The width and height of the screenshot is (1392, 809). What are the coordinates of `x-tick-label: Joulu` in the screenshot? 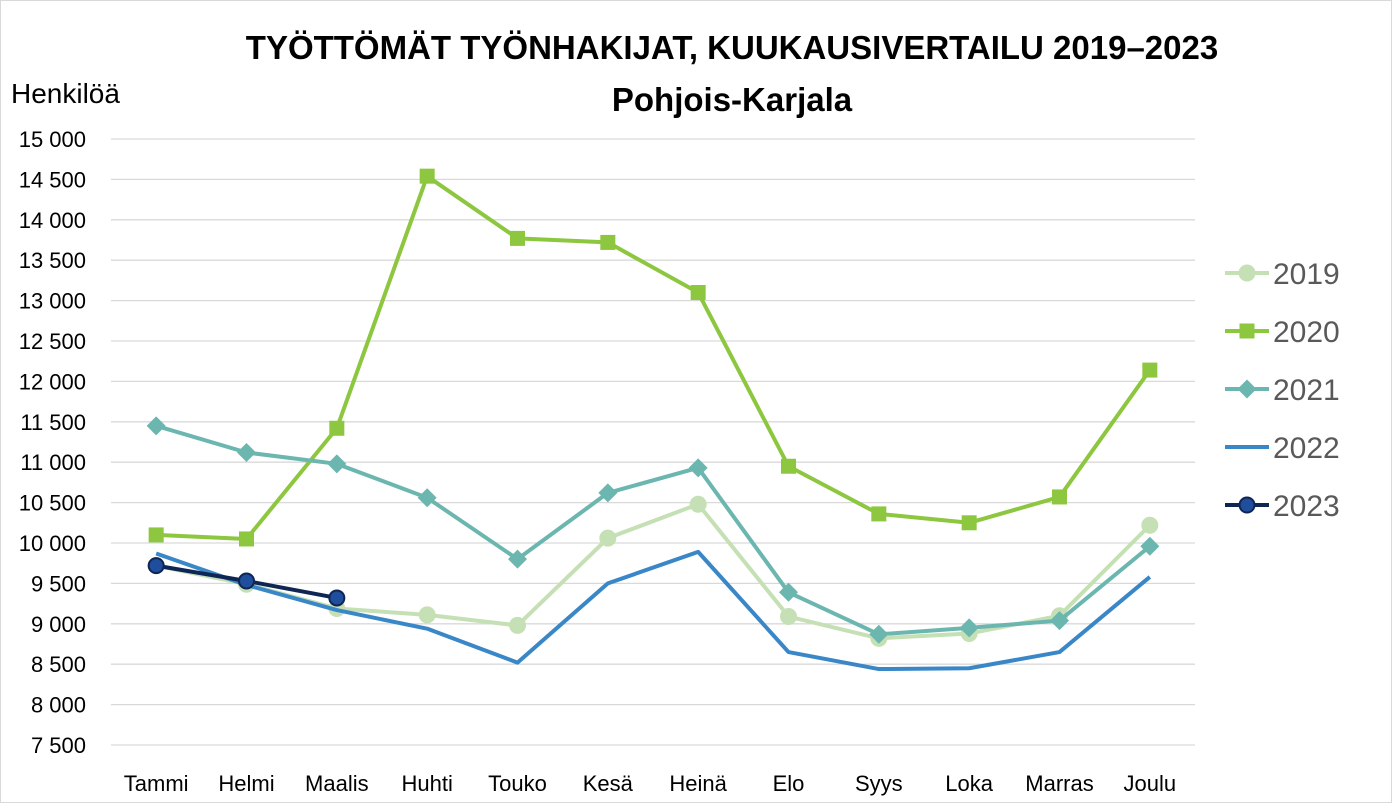 It's located at (1150, 783).